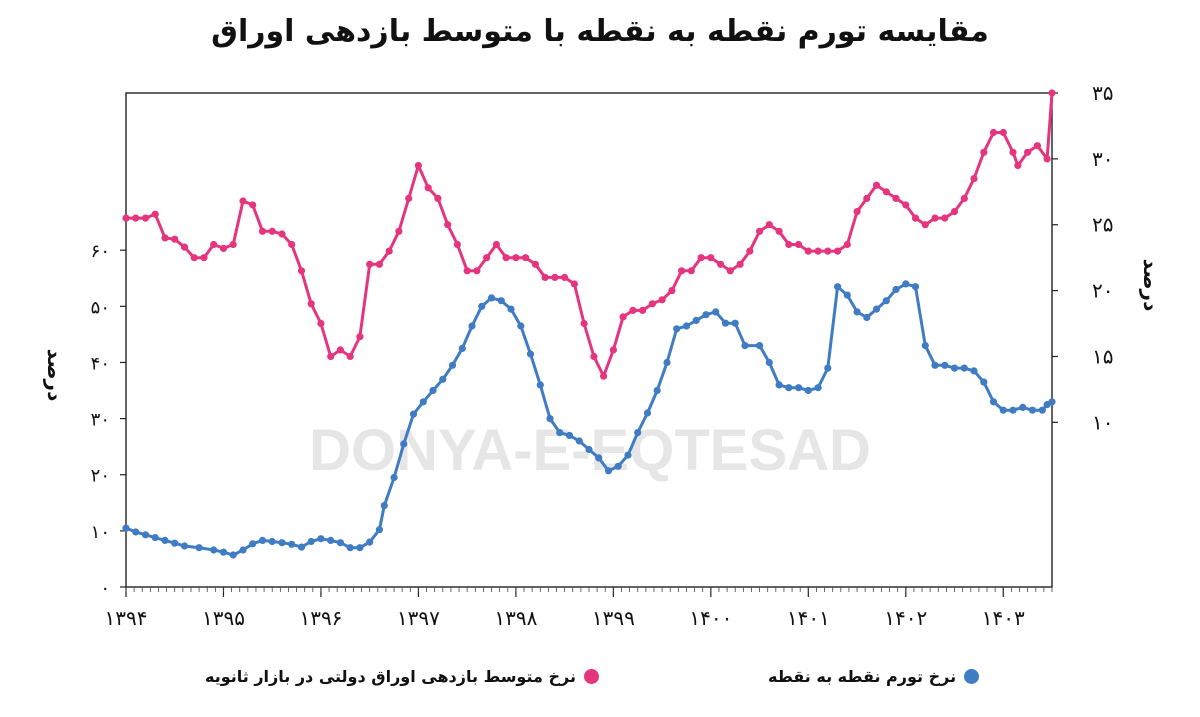 This screenshot has width=1200, height=717. Describe the element at coordinates (100, 476) in the screenshot. I see `left-tick-label: ۲۰` at that location.